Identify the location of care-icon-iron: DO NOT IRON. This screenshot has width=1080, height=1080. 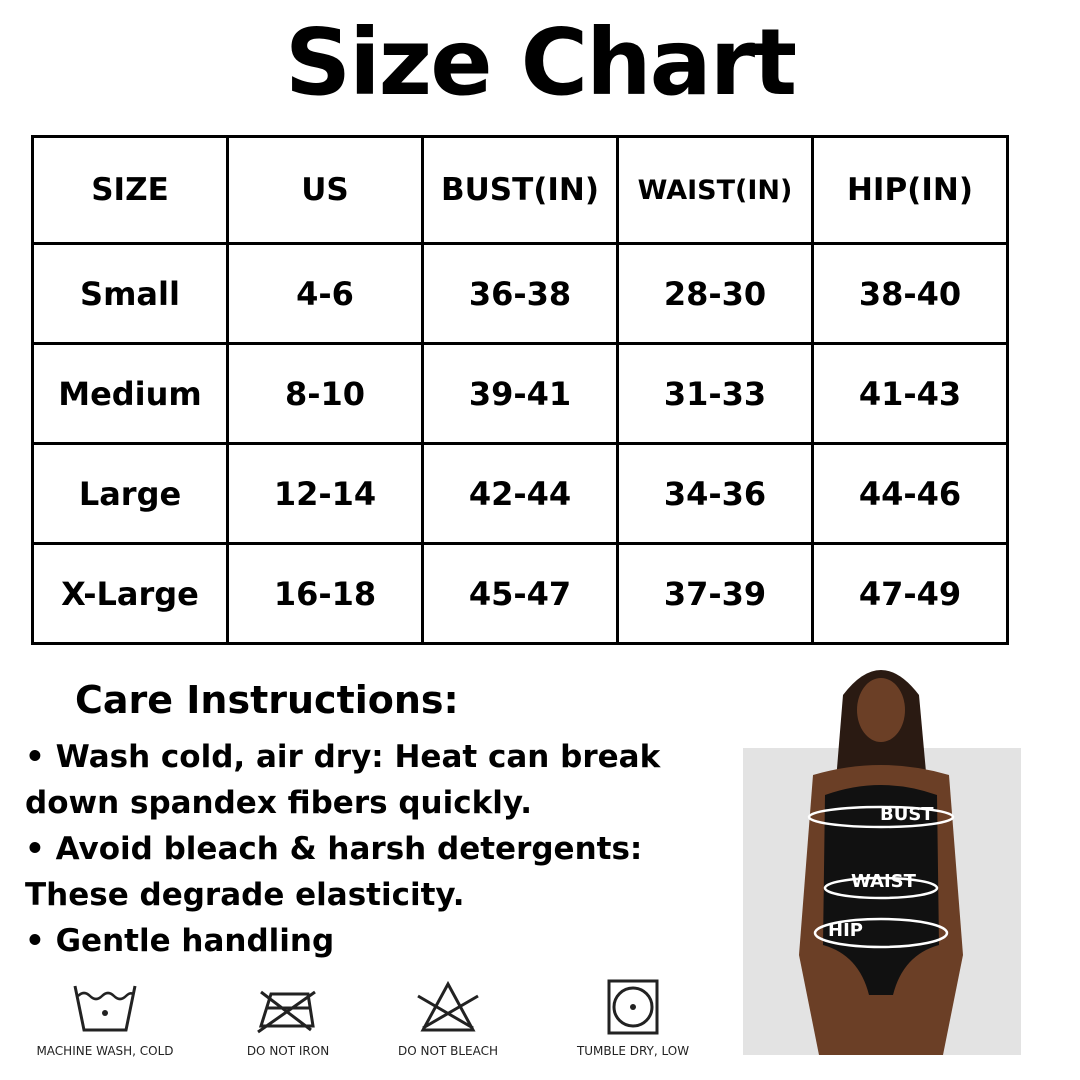
(288, 1019).